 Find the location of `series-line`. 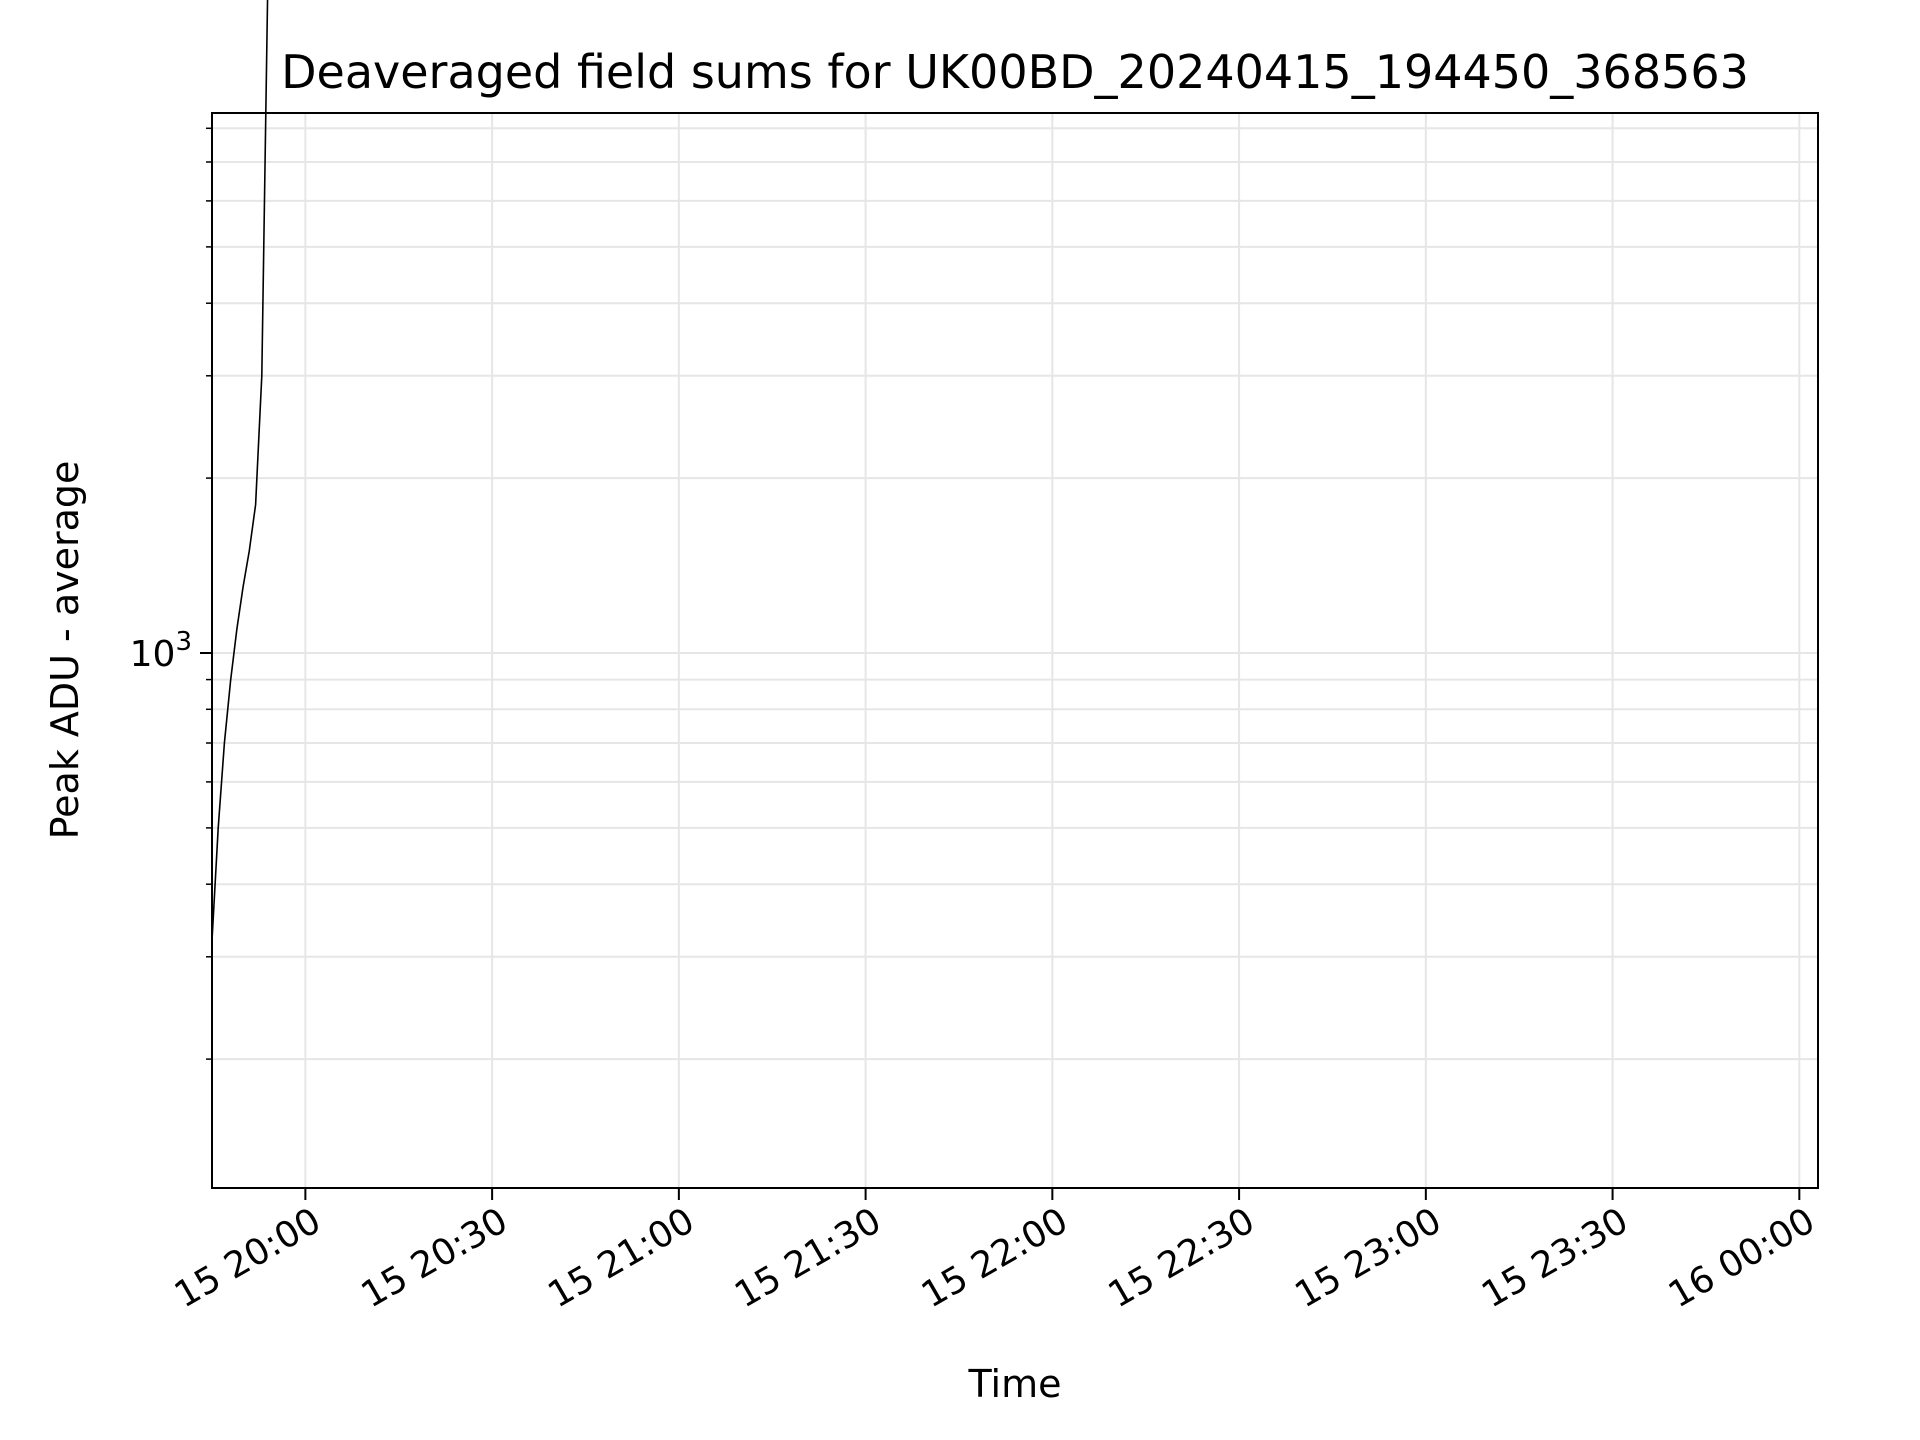

series-line is located at coordinates (240, 470).